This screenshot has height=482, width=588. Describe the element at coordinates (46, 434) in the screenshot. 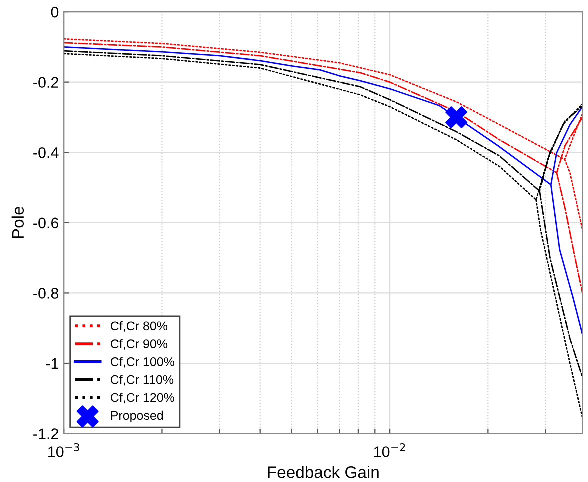

I see `y-tick-label: -1.2` at that location.